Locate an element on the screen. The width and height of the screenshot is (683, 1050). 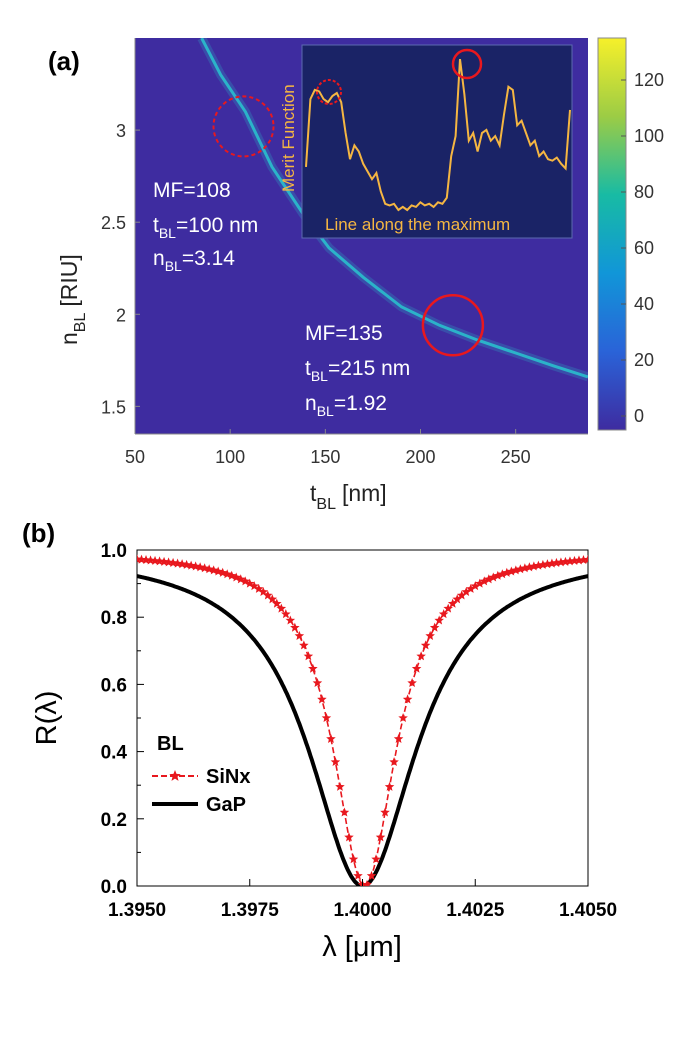
y-ticks-a: 1.5 2 2.5 3 is located at coordinates (120, 269).